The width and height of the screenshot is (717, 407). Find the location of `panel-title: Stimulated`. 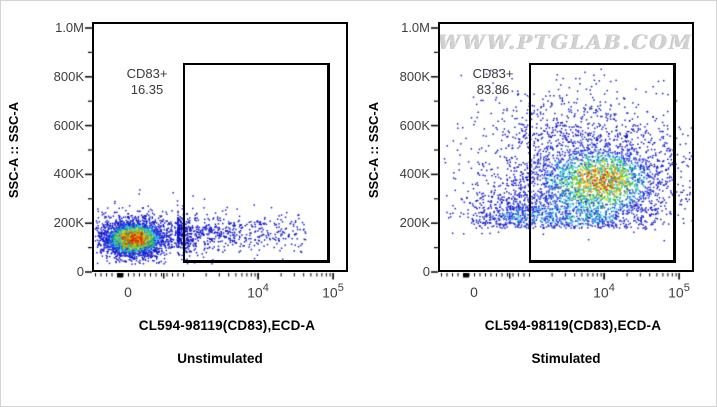

panel-title: Stimulated is located at coordinates (566, 358).